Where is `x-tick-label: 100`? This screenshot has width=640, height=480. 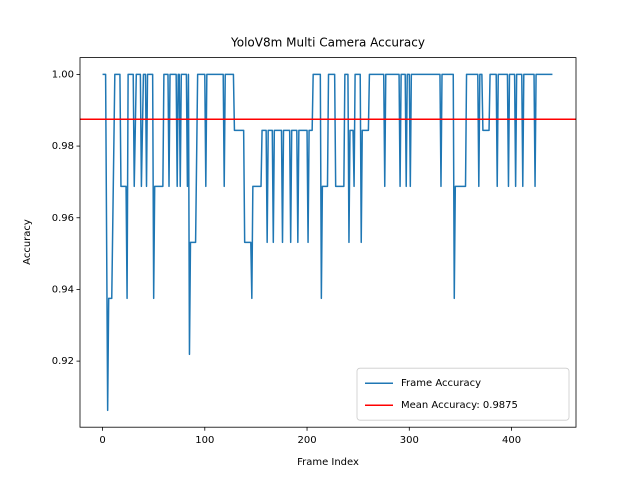 x-tick-label: 100 is located at coordinates (204, 440).